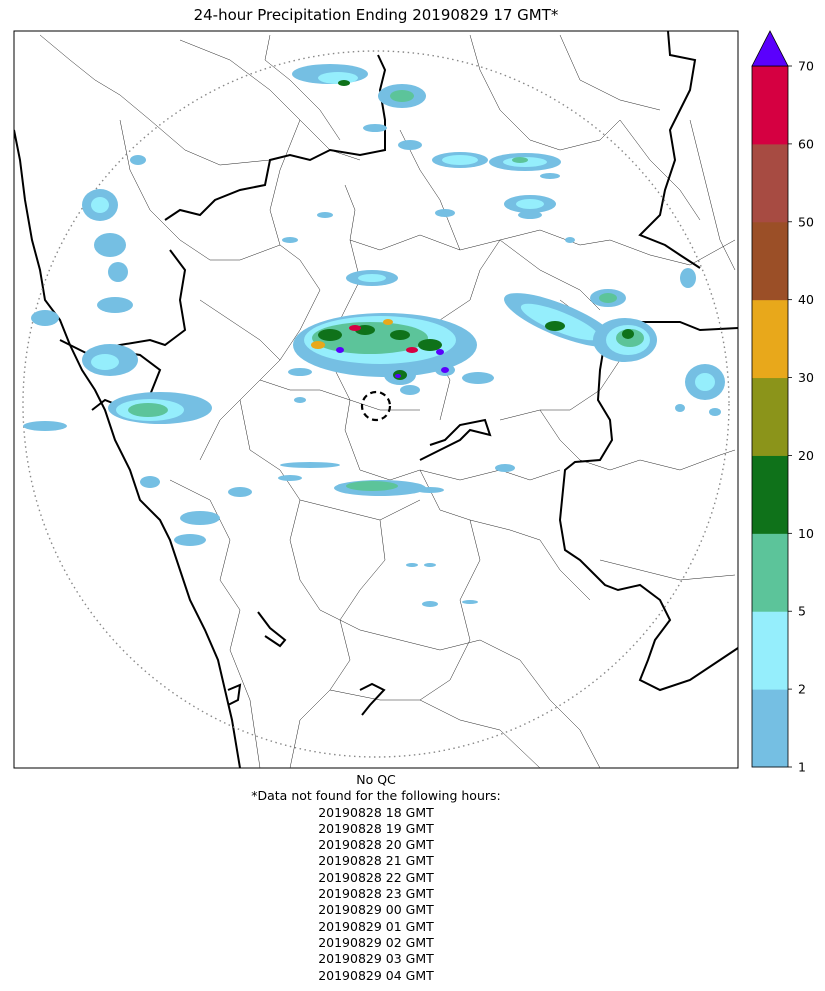 This screenshot has width=825, height=991. Describe the element at coordinates (806, 377) in the screenshot. I see `colorbar-tick-label: 30` at that location.